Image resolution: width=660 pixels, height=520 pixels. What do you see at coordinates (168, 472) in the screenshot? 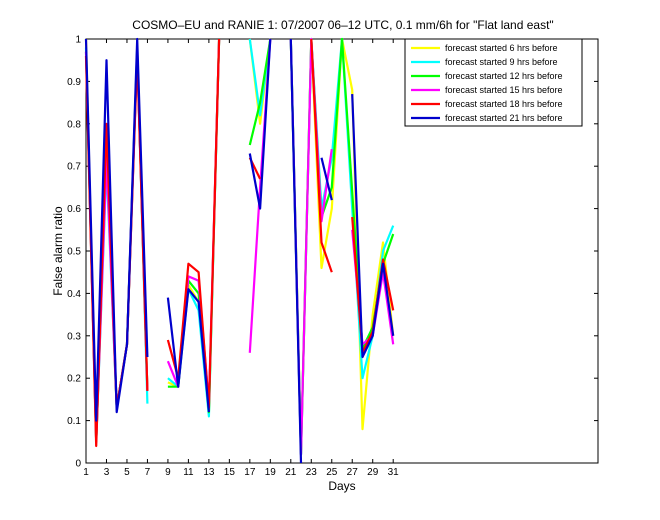
I see `x-tick-label: 9` at bounding box center [168, 472].